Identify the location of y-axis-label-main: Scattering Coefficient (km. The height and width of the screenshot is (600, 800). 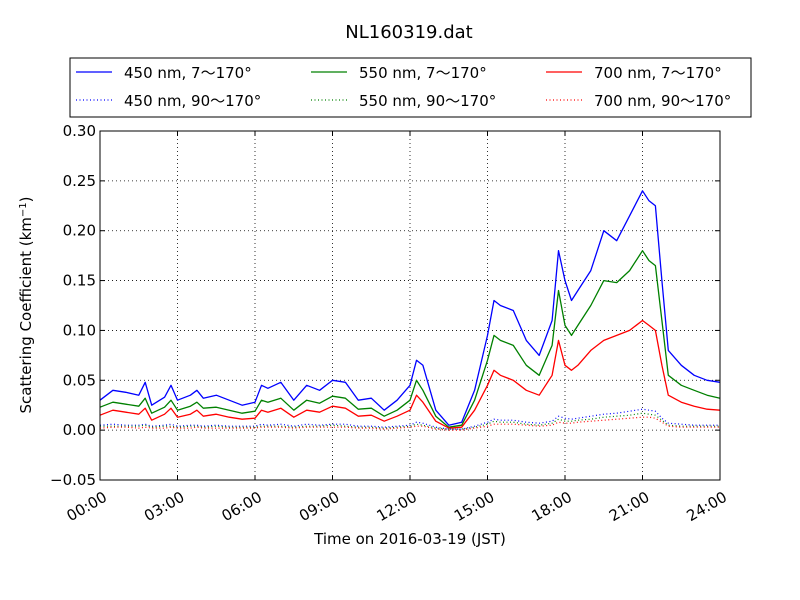
(26, 315).